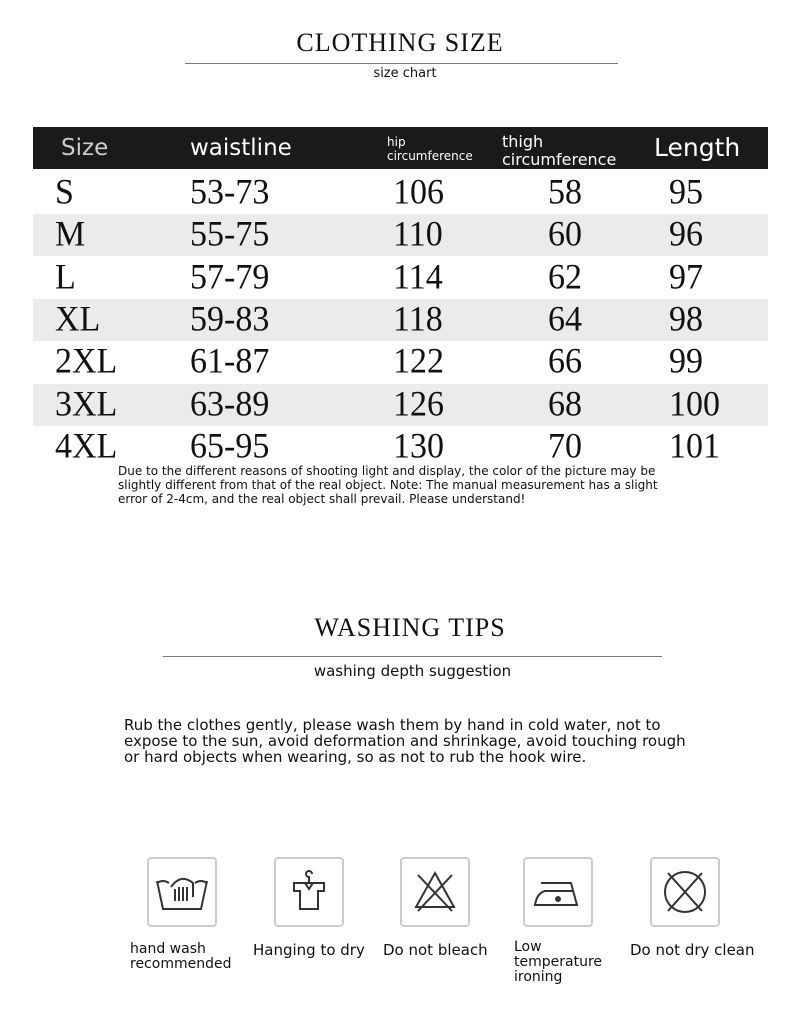  What do you see at coordinates (86, 362) in the screenshot?
I see `cell-size: 2XL` at bounding box center [86, 362].